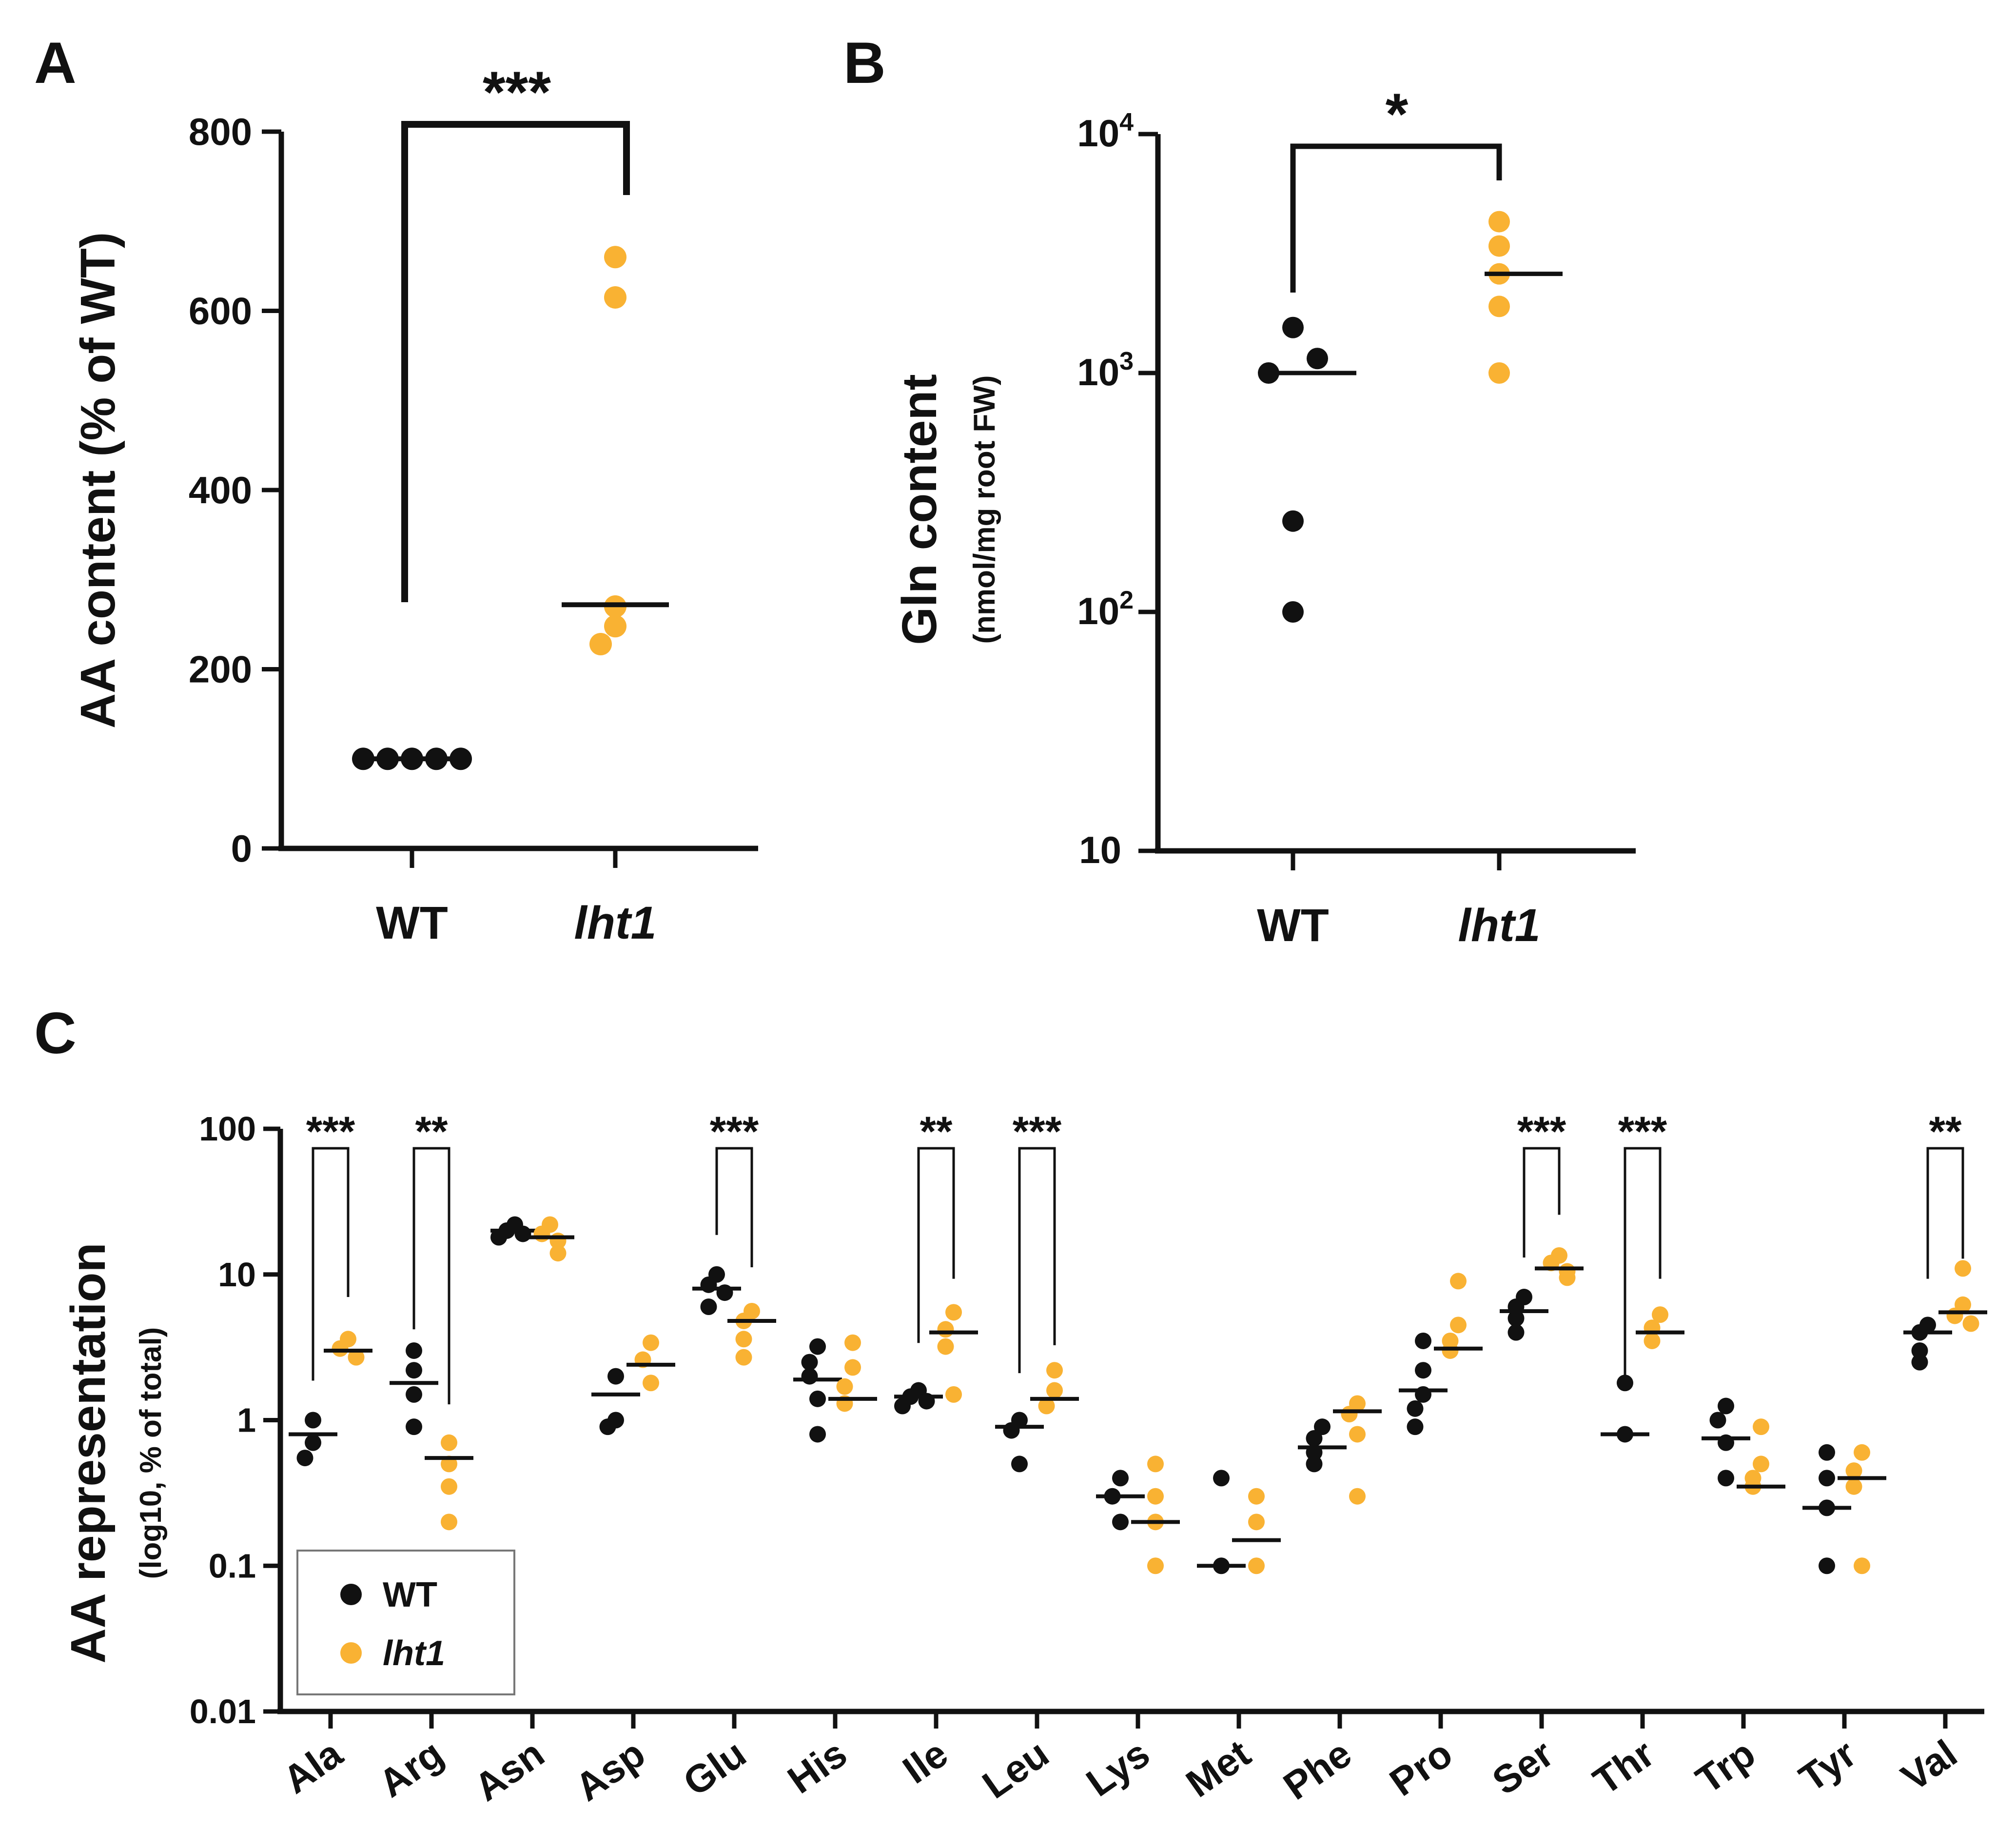  Describe the element at coordinates (1421, 1767) in the screenshot. I see `chart-c-xtick-label: Pro` at that location.